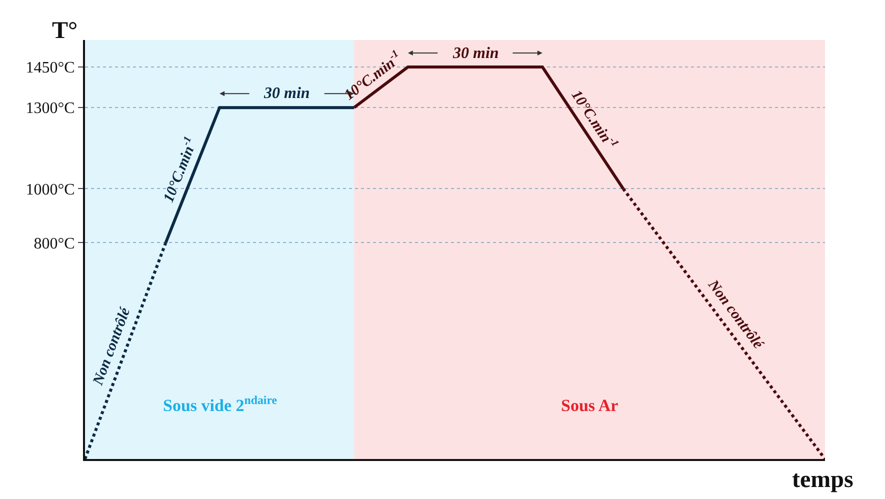 The image size is (885, 499). I want to click on annotation: Non contrôlé, so click(112, 346).